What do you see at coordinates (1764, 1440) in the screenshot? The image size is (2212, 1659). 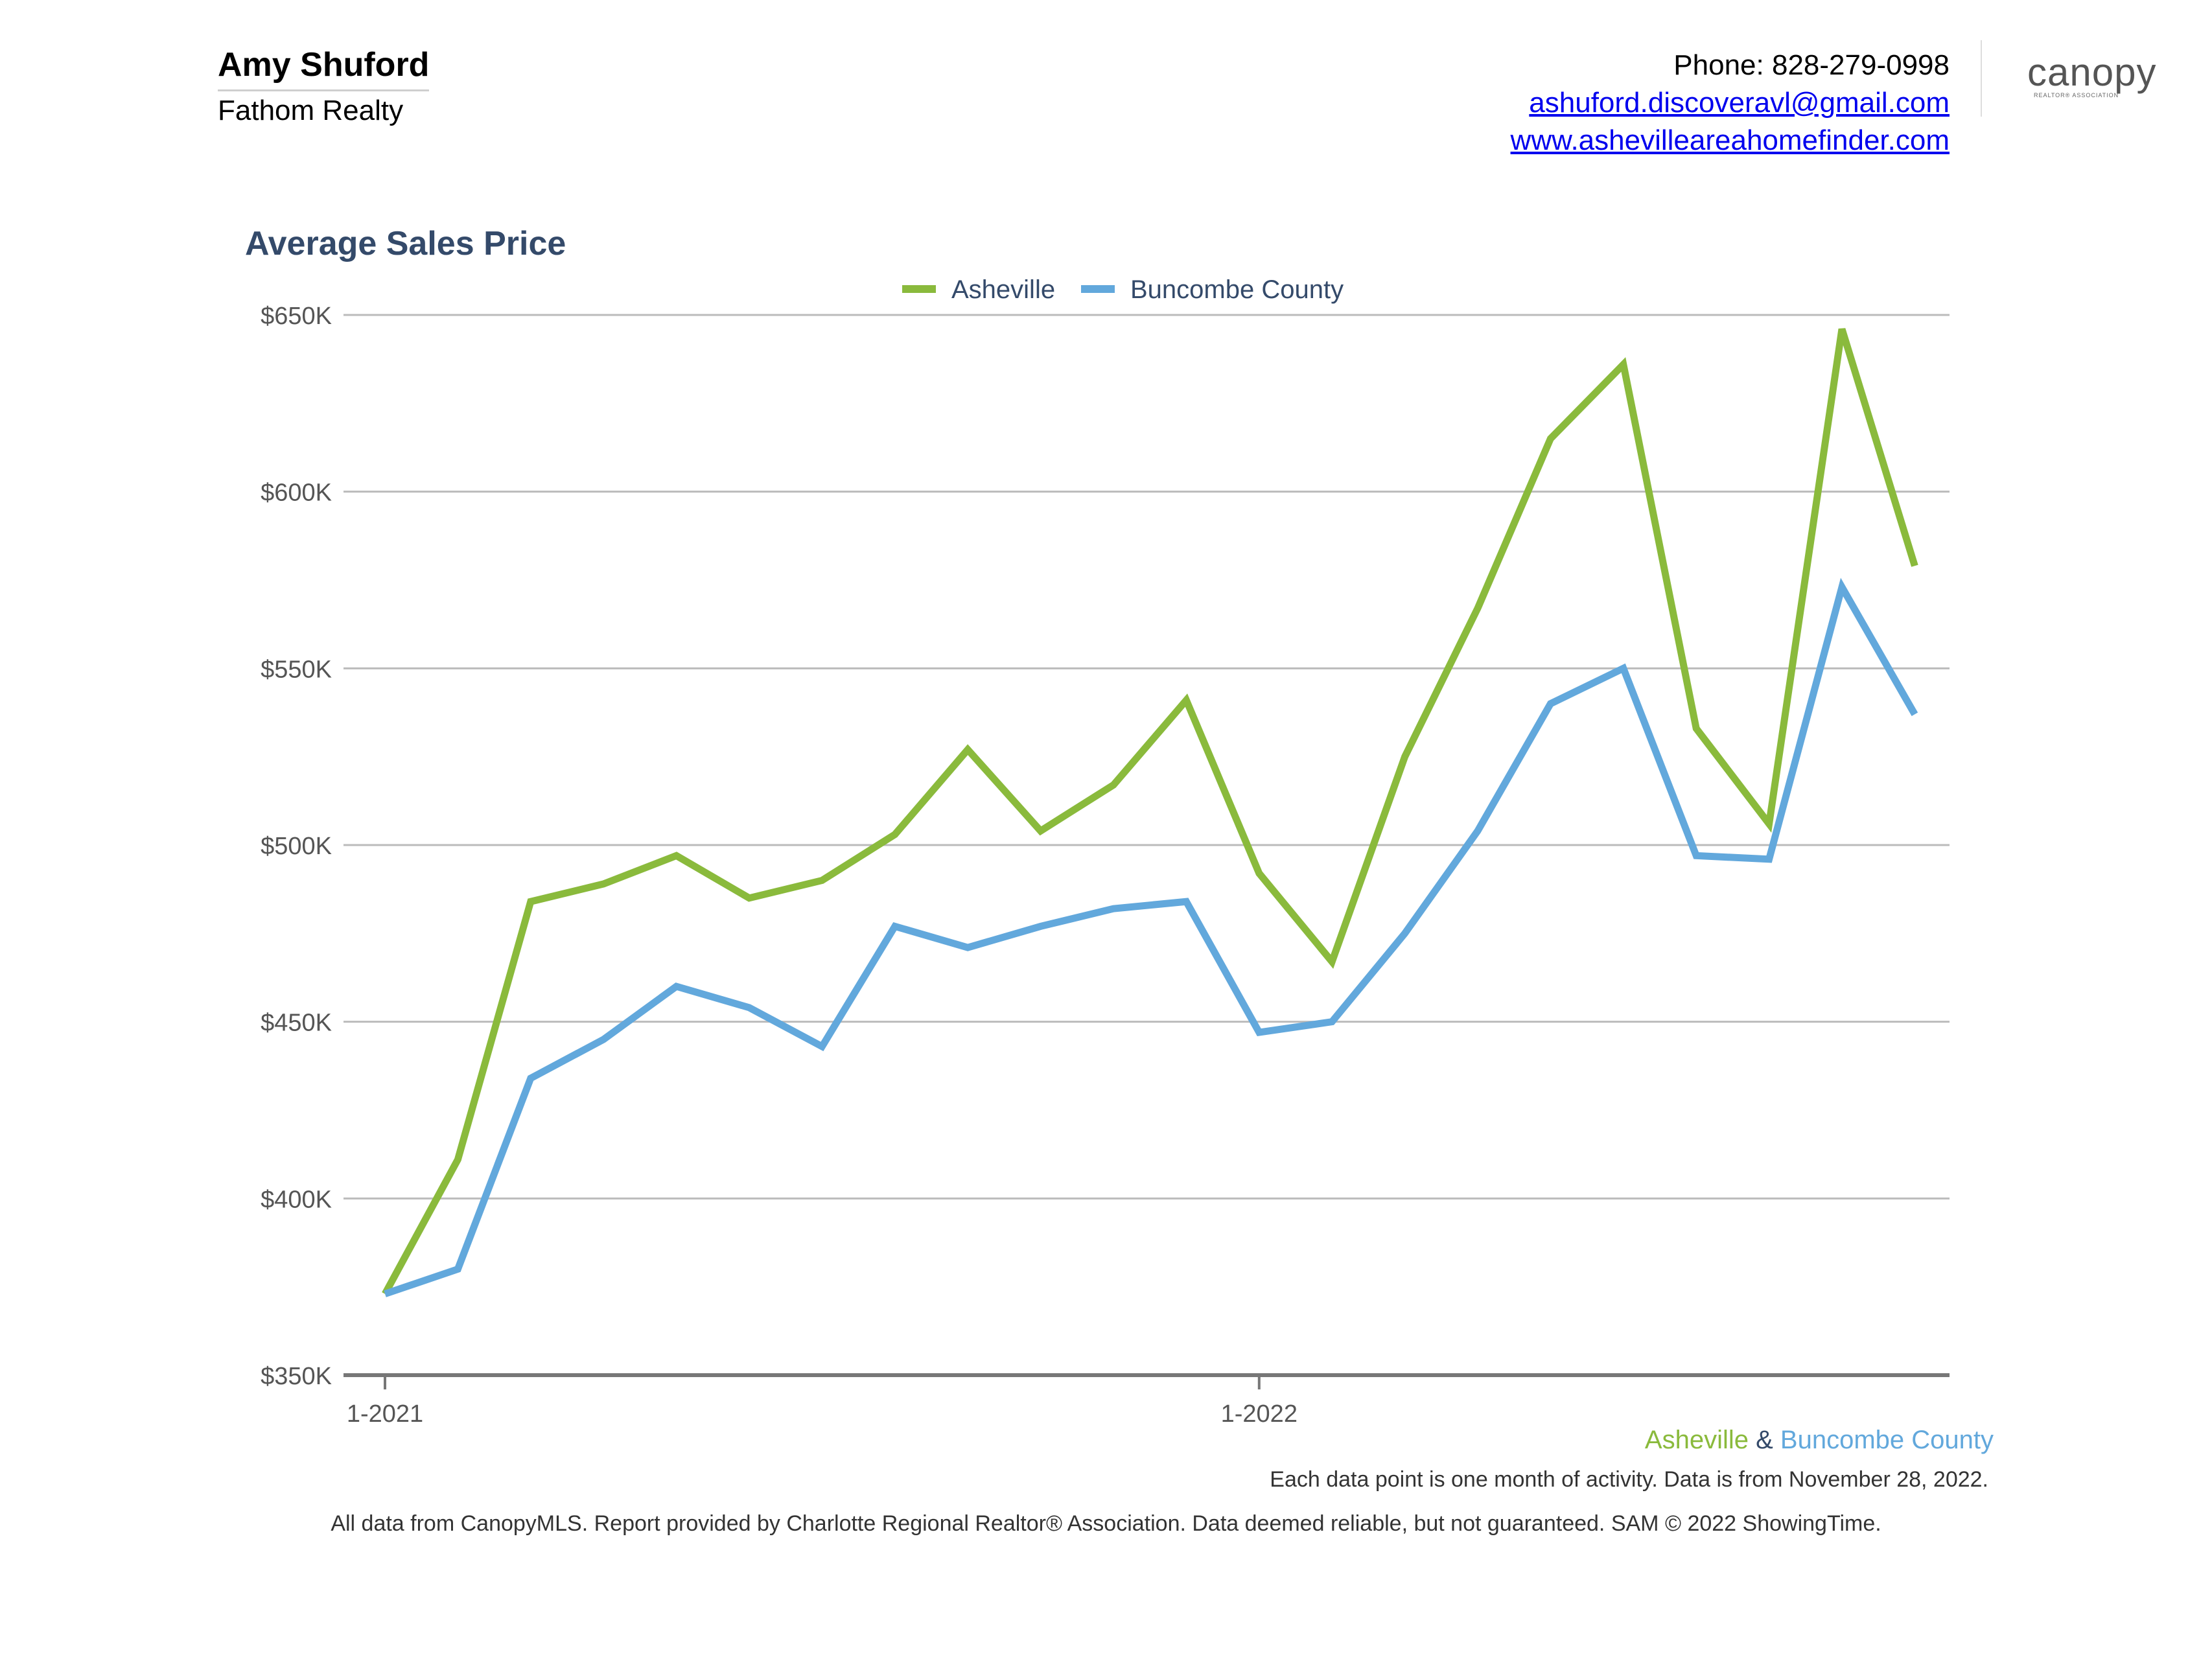 I see `footer-legend-ampersand: &` at bounding box center [1764, 1440].